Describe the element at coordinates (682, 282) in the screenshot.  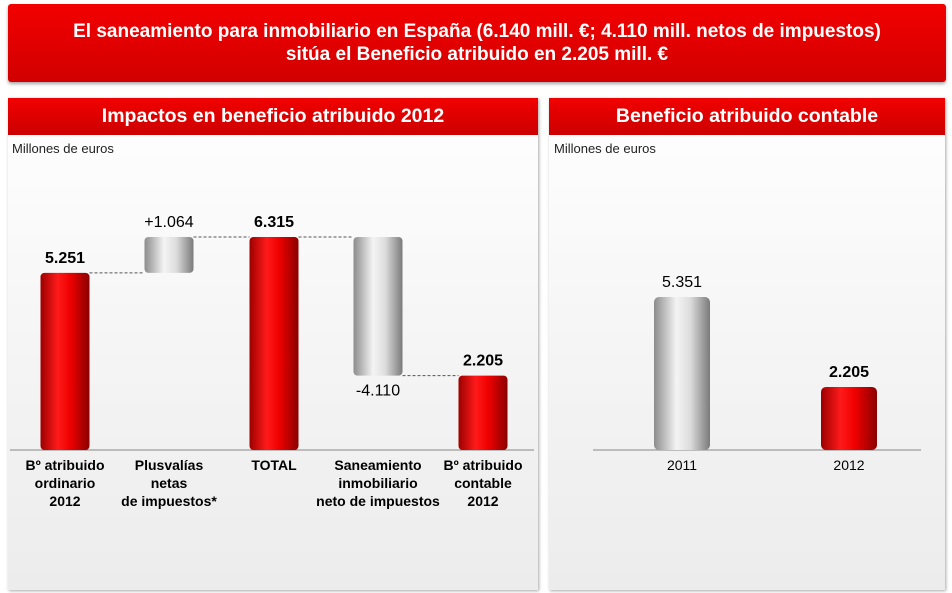
I see `profit-value-label-2011: 5.351` at that location.